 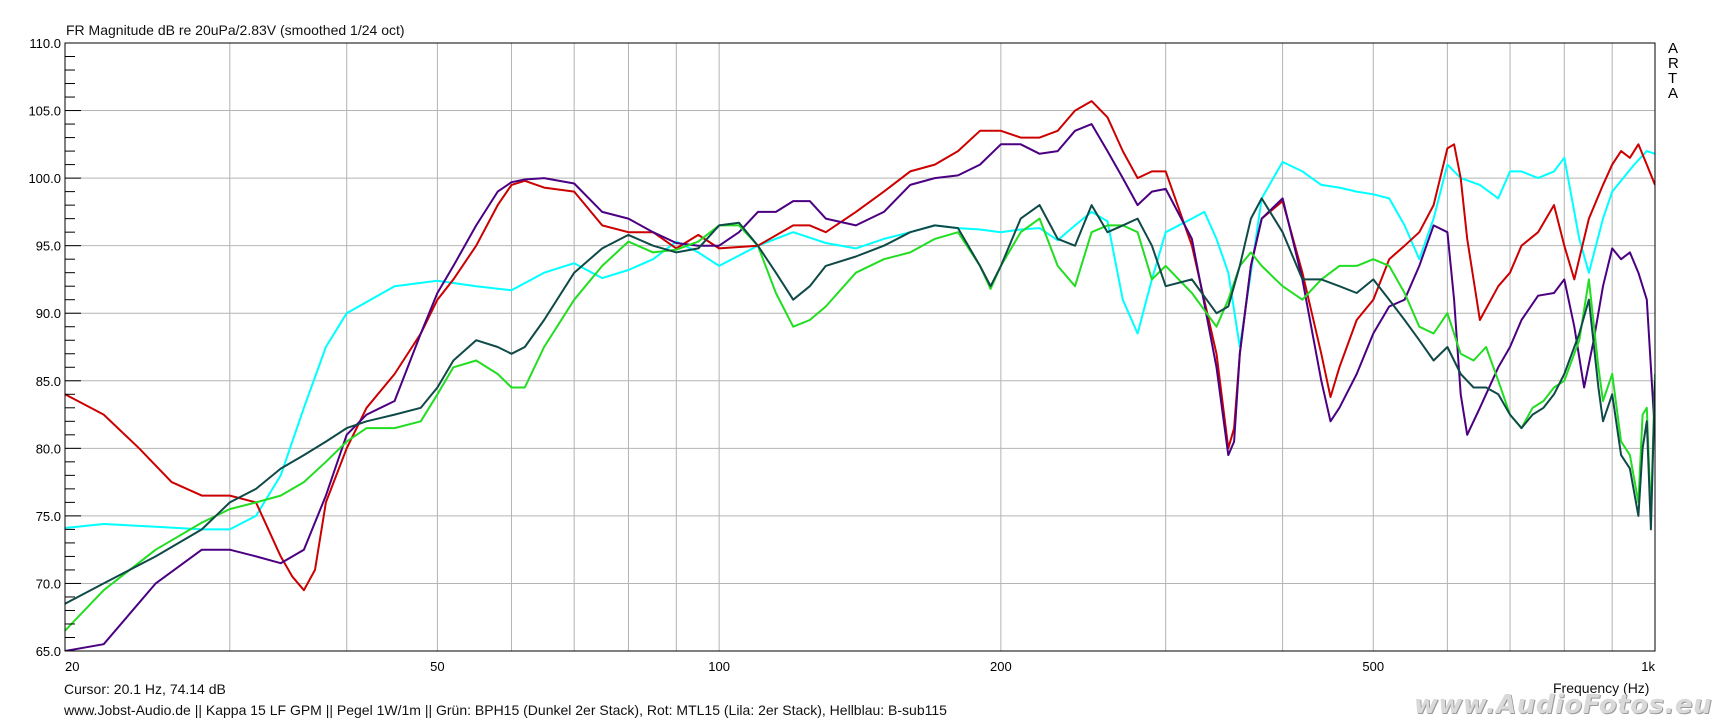 What do you see at coordinates (72, 666) in the screenshot?
I see `x-tick-label: 20` at bounding box center [72, 666].